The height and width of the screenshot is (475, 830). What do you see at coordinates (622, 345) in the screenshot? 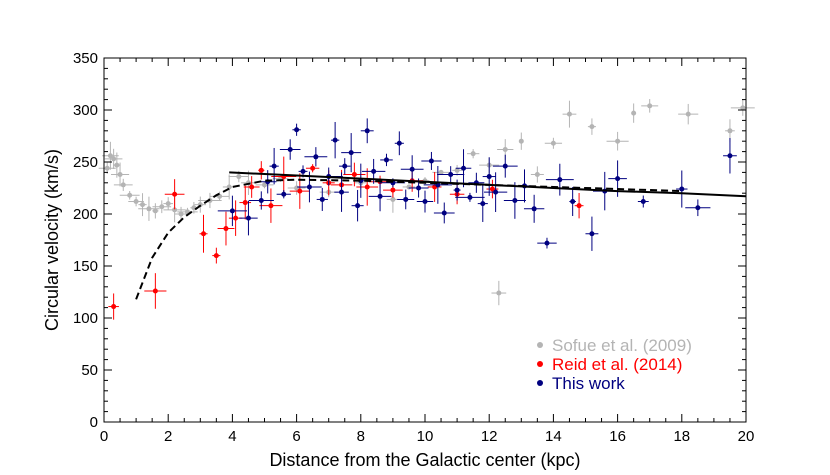
I see `legend-label: Sofue et al. (2009)` at bounding box center [622, 345].